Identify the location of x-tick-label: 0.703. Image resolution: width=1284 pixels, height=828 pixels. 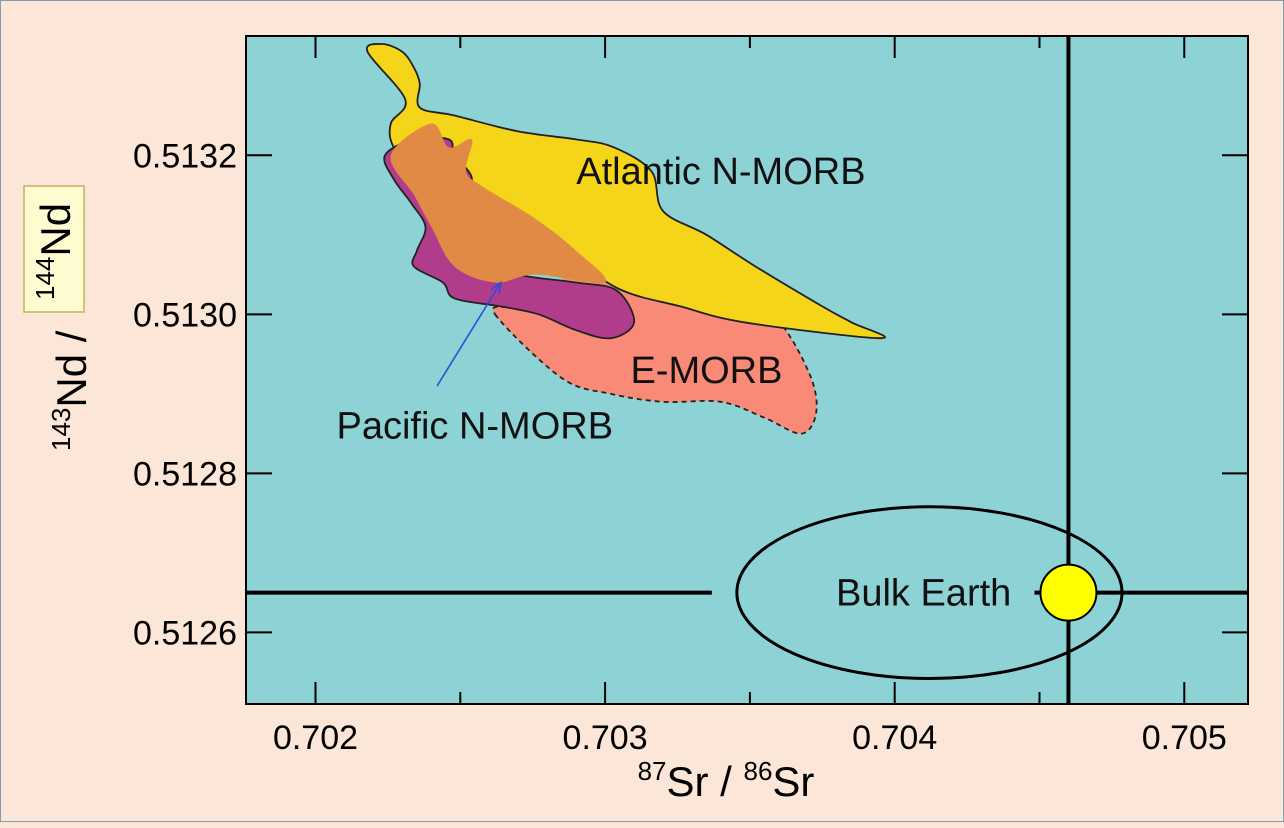
(605, 738).